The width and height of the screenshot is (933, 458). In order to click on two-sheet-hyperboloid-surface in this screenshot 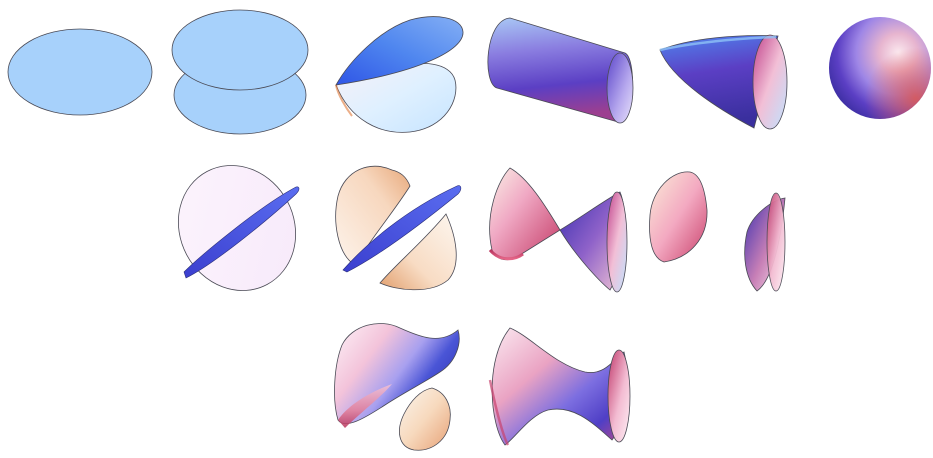, I will do `click(717, 231)`.